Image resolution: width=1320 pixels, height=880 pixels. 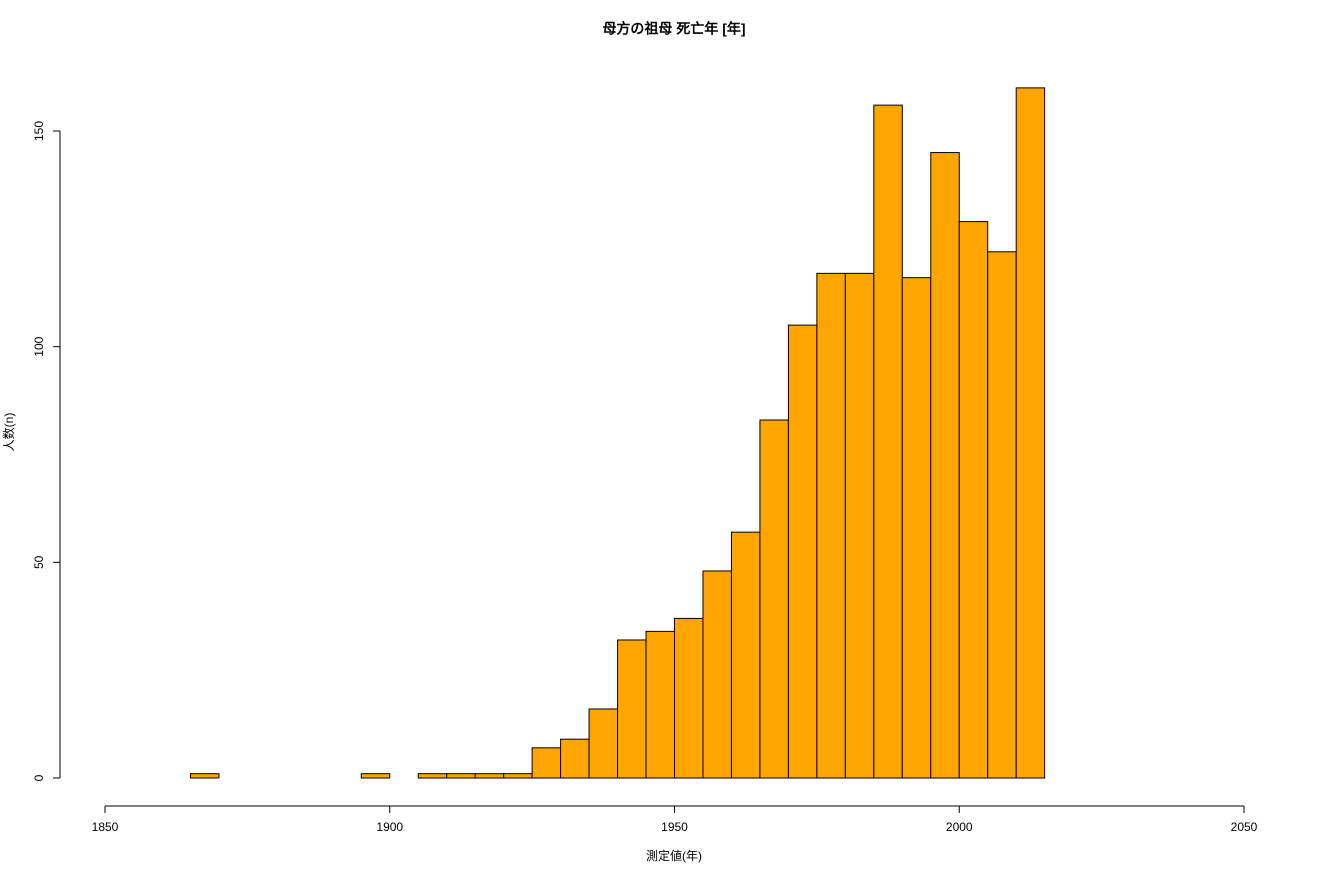 I want to click on y-tick-label: 0, so click(x=39, y=777).